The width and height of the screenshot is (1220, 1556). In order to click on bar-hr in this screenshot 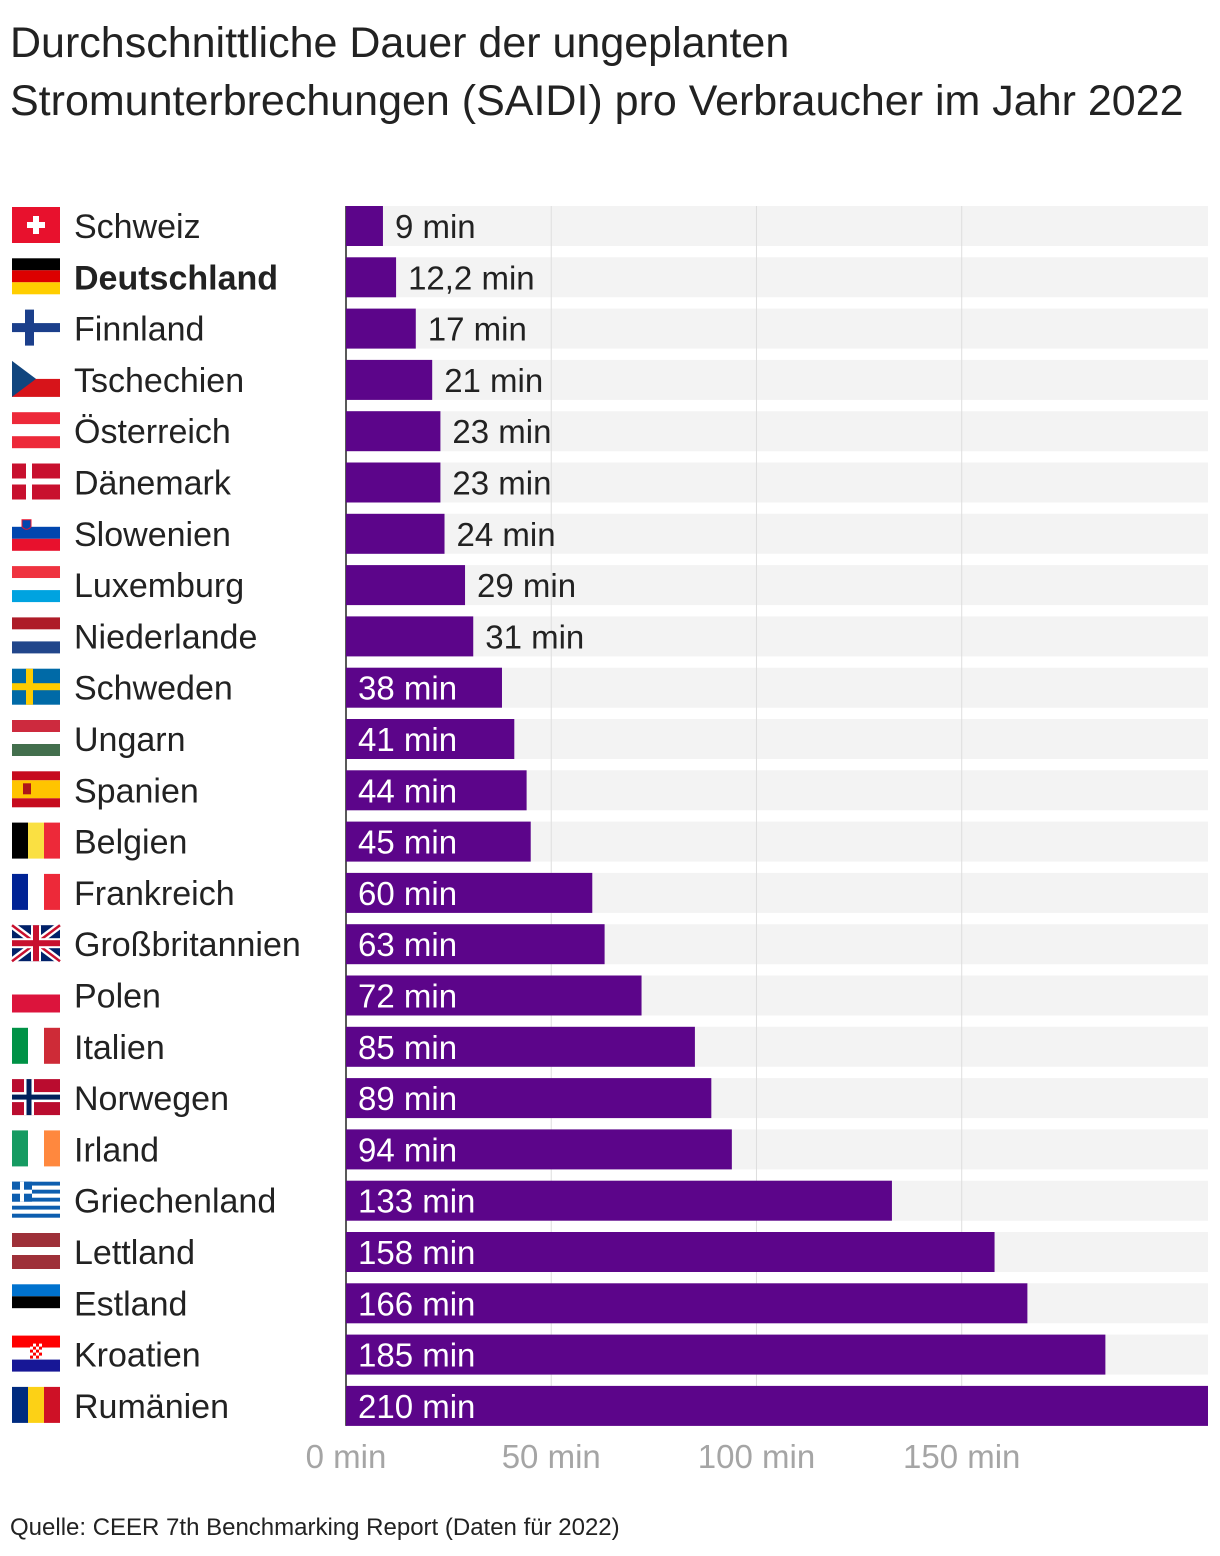, I will do `click(726, 1354)`.